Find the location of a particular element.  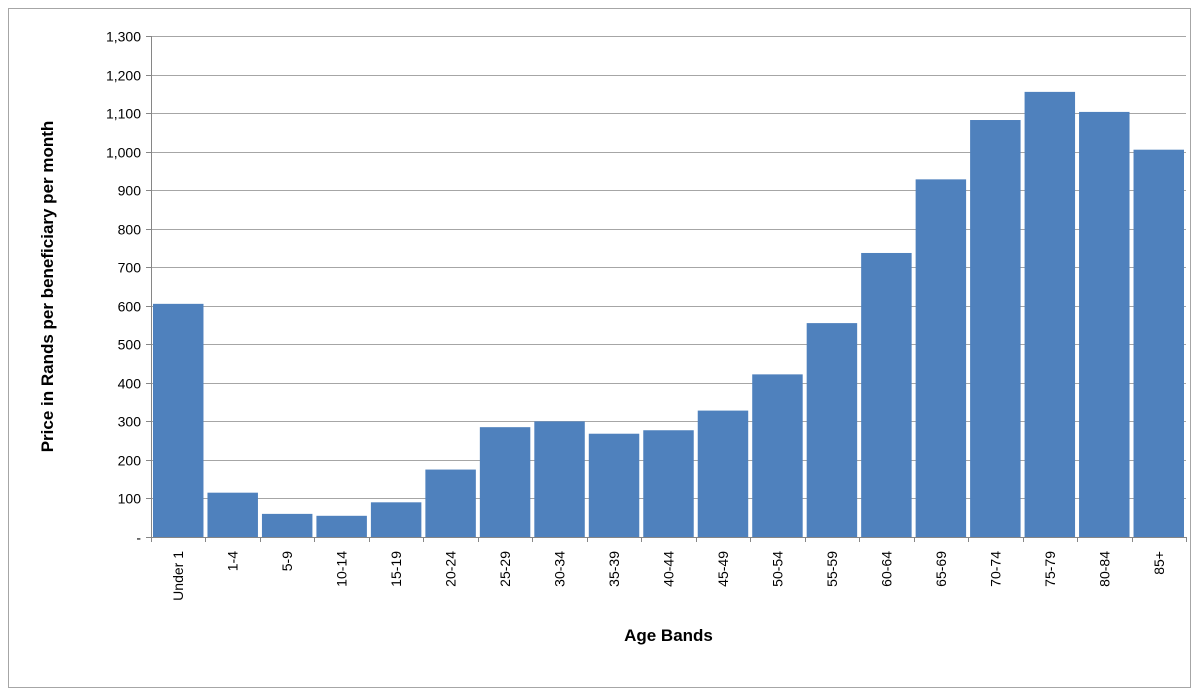

x-tick-label: 65-69 is located at coordinates (941, 569).